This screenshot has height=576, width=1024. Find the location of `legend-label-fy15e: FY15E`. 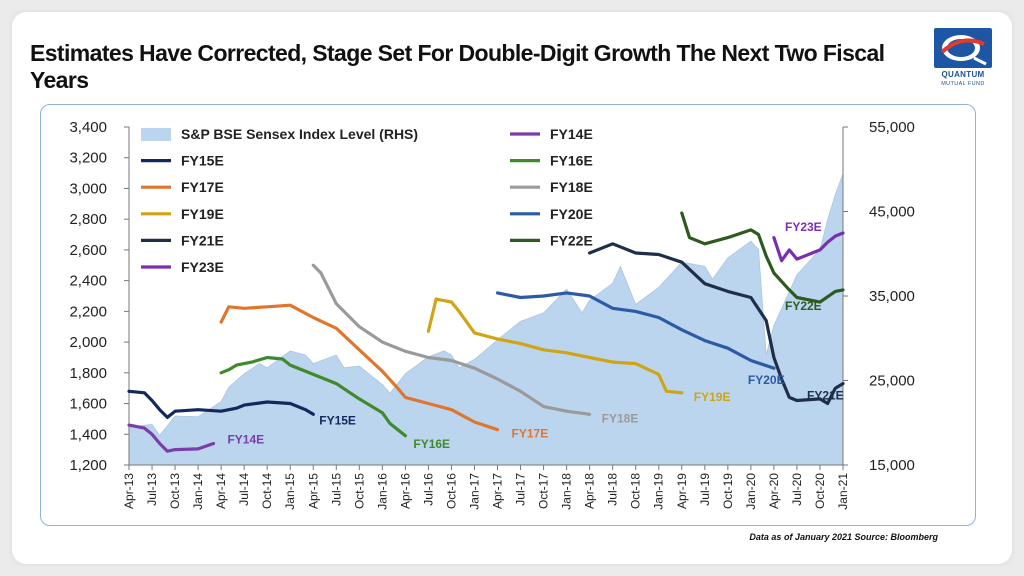

legend-label-fy15e: FY15E is located at coordinates (202, 161).